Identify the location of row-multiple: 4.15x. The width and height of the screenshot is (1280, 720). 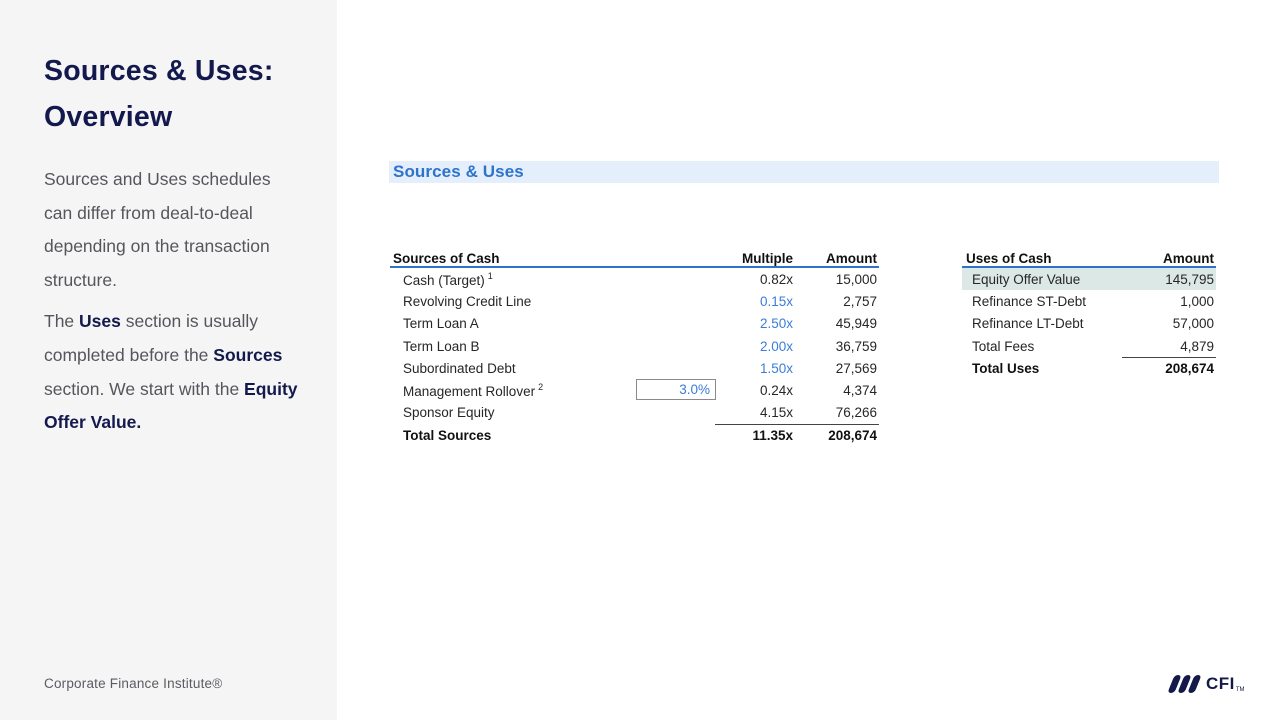
(776, 413).